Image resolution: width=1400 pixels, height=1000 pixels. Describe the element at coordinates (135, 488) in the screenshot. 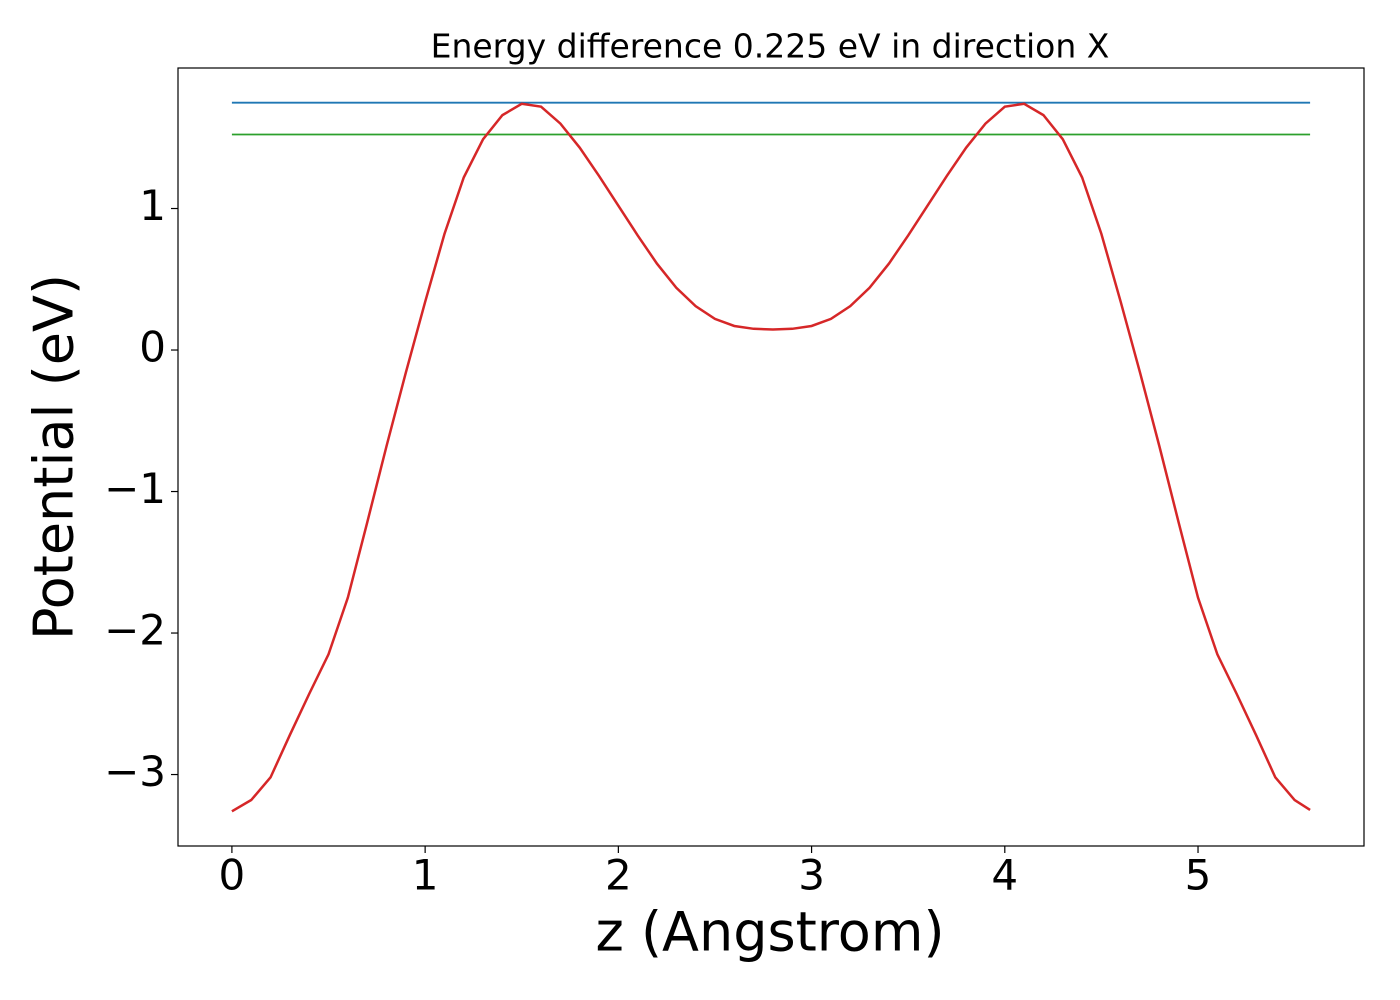

I see `y-tick-label: −1` at that location.